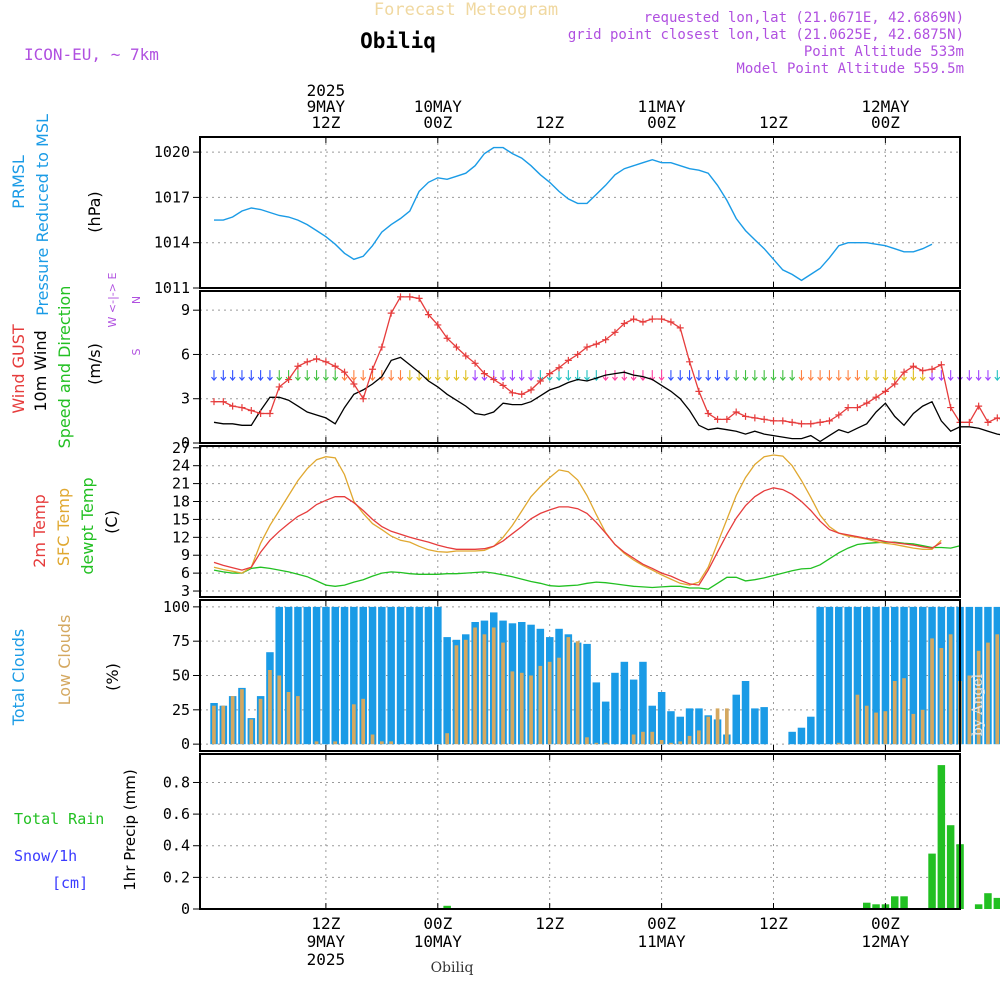  What do you see at coordinates (172, 243) in the screenshot?
I see `y-tick-label: 1014` at bounding box center [172, 243].